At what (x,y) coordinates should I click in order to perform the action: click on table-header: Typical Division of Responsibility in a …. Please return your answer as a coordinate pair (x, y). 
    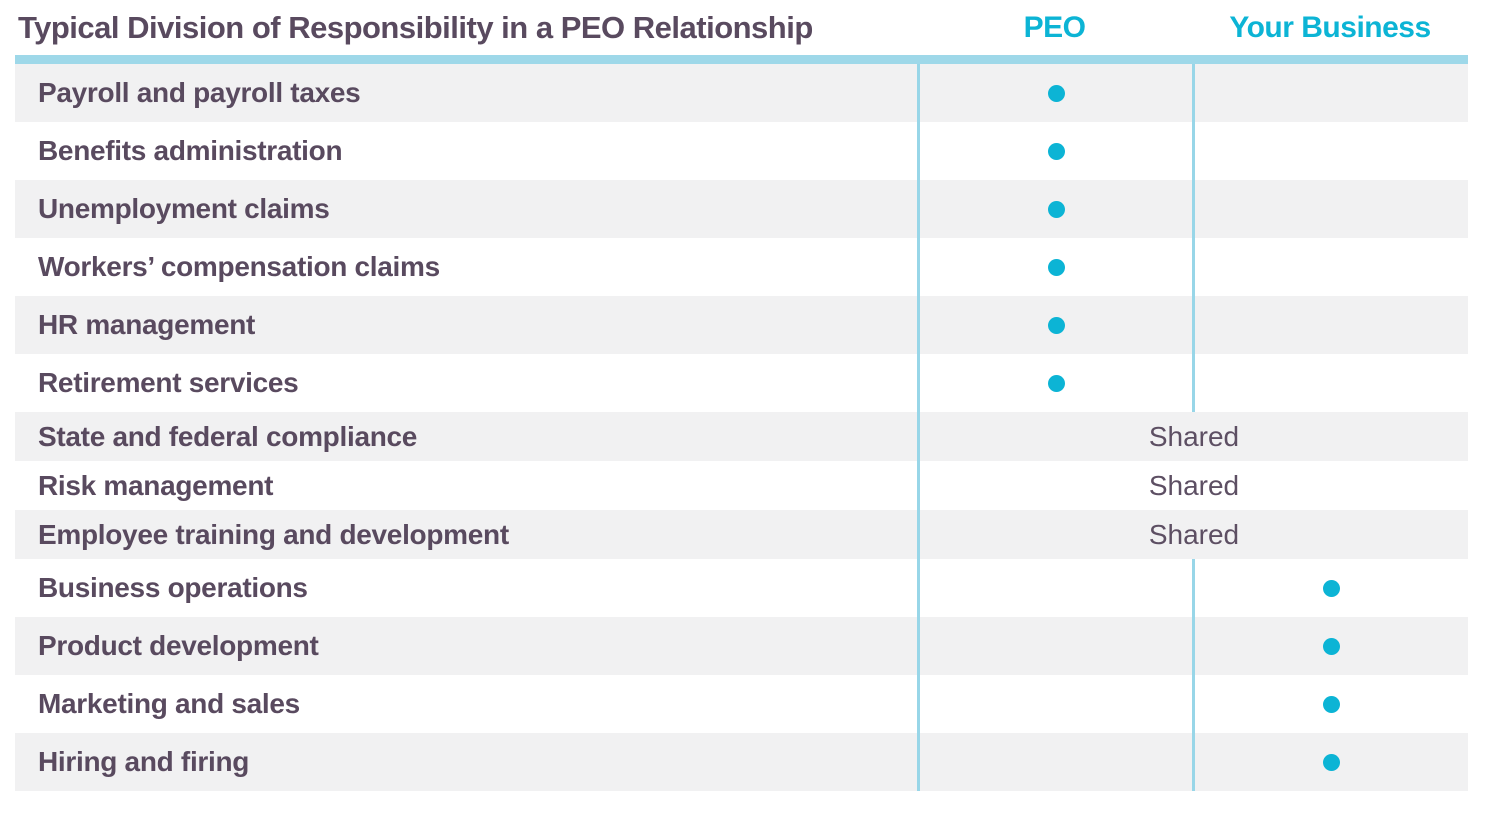
    Looking at the image, I should click on (747, 27).